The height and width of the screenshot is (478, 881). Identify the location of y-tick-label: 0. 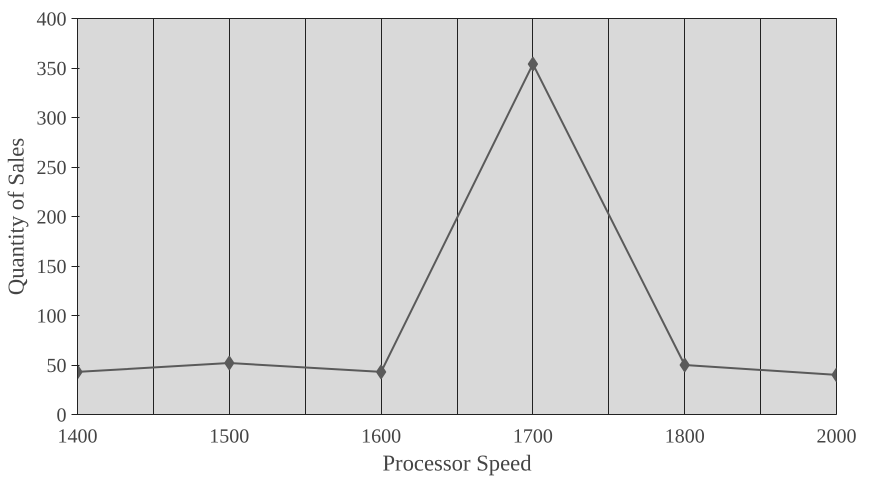
(61, 415).